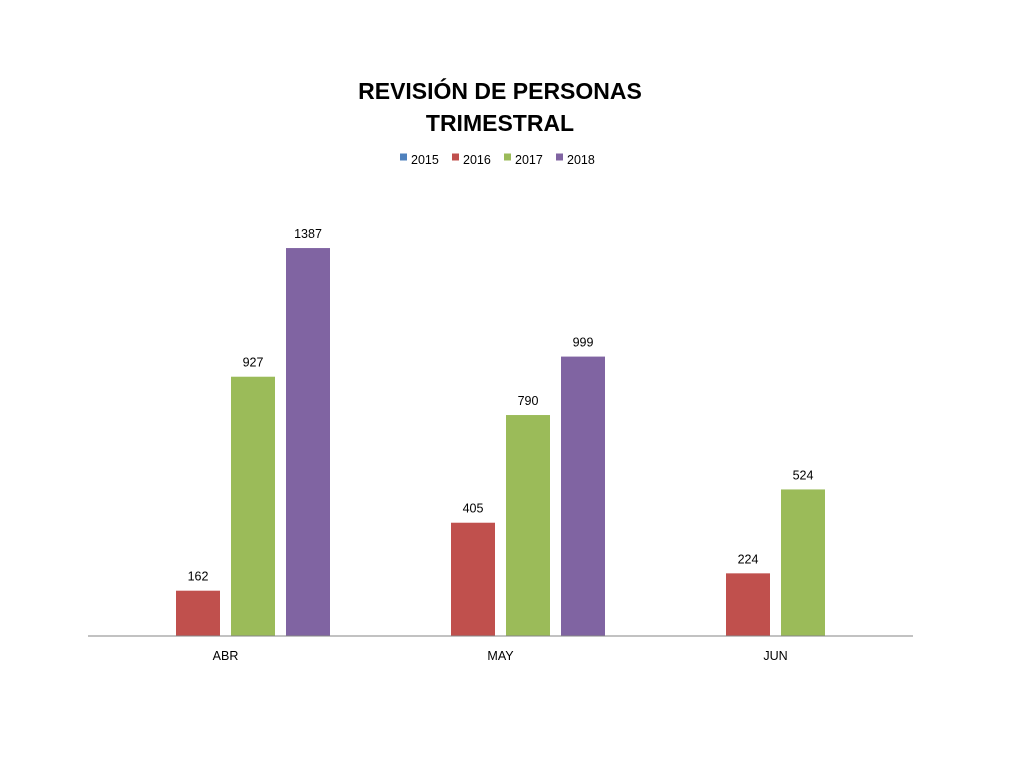  I want to click on legend-label-2016: 2016, so click(477, 160).